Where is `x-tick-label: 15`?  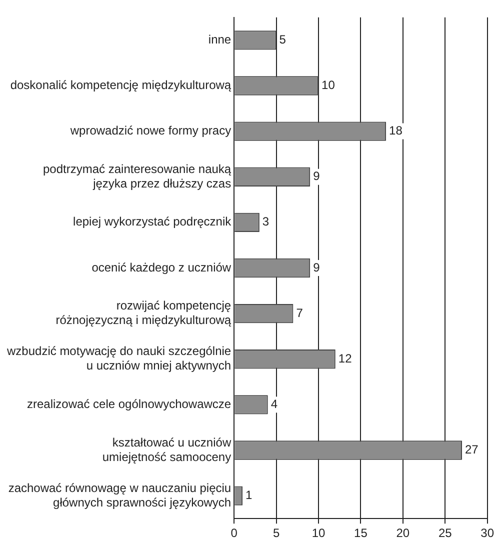 x-tick-label: 15 is located at coordinates (361, 533).